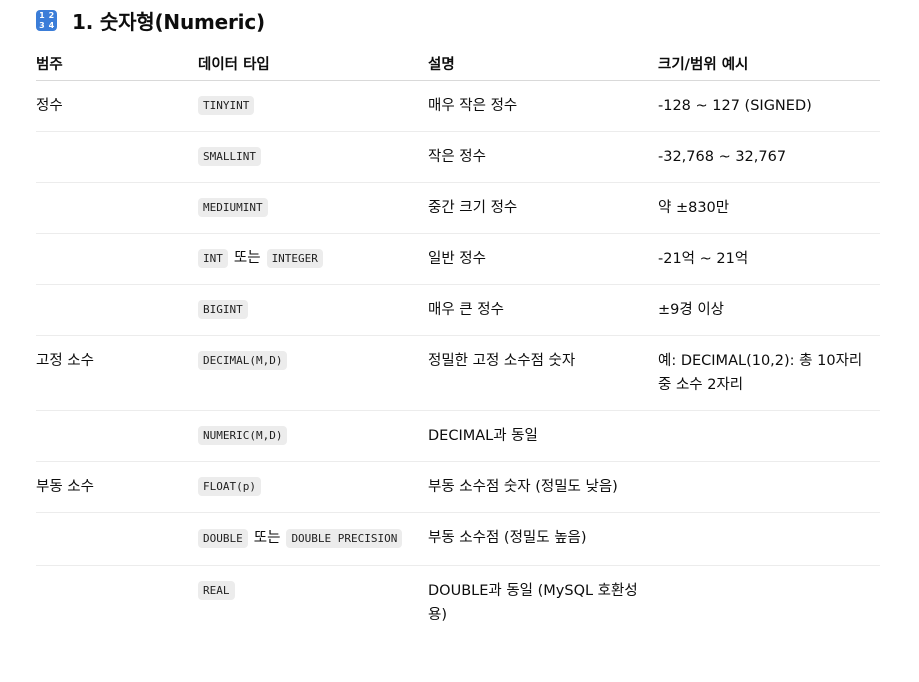 This screenshot has height=682, width=919. What do you see at coordinates (313, 106) in the screenshot?
I see `type-cell: TINYINT` at bounding box center [313, 106].